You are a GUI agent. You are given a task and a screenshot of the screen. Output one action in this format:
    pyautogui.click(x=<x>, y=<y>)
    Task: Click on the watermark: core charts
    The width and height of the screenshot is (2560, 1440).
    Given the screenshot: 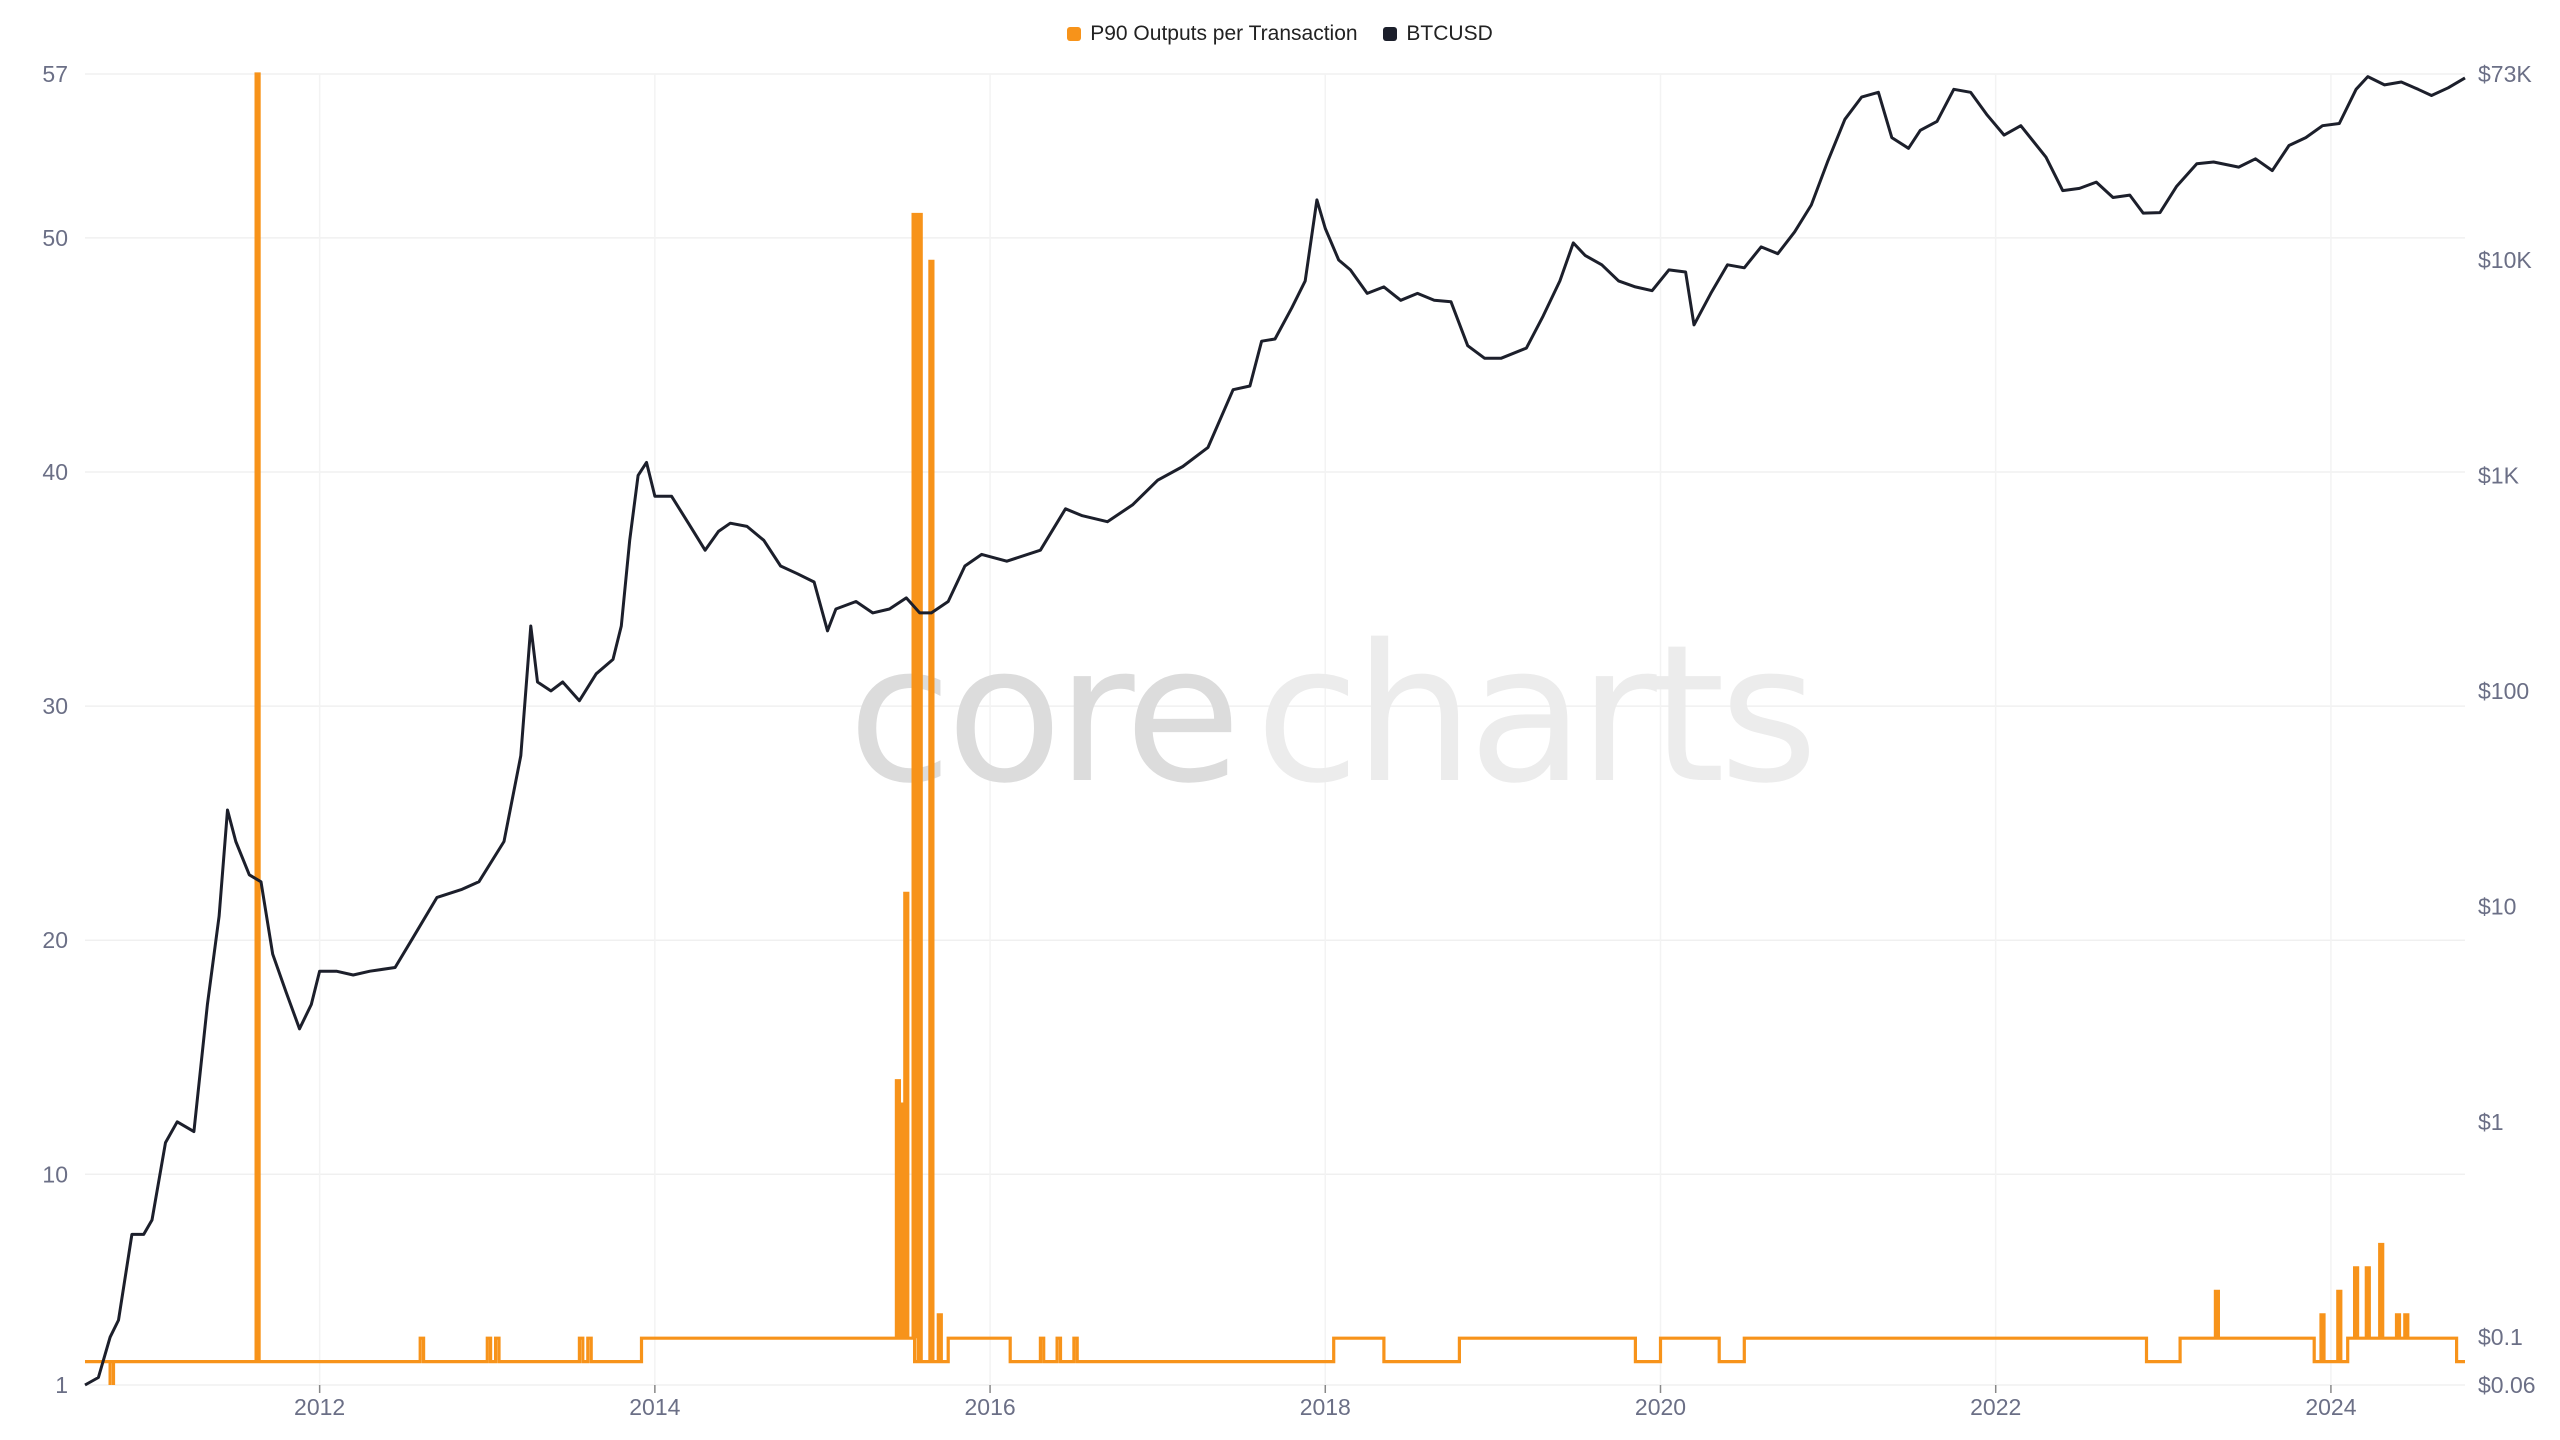 What is the action you would take?
    pyautogui.click(x=1330, y=714)
    